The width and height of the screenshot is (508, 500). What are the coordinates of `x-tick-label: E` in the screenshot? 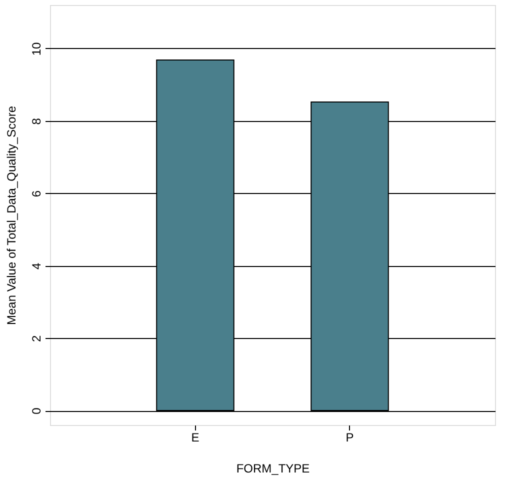 It's located at (195, 437).